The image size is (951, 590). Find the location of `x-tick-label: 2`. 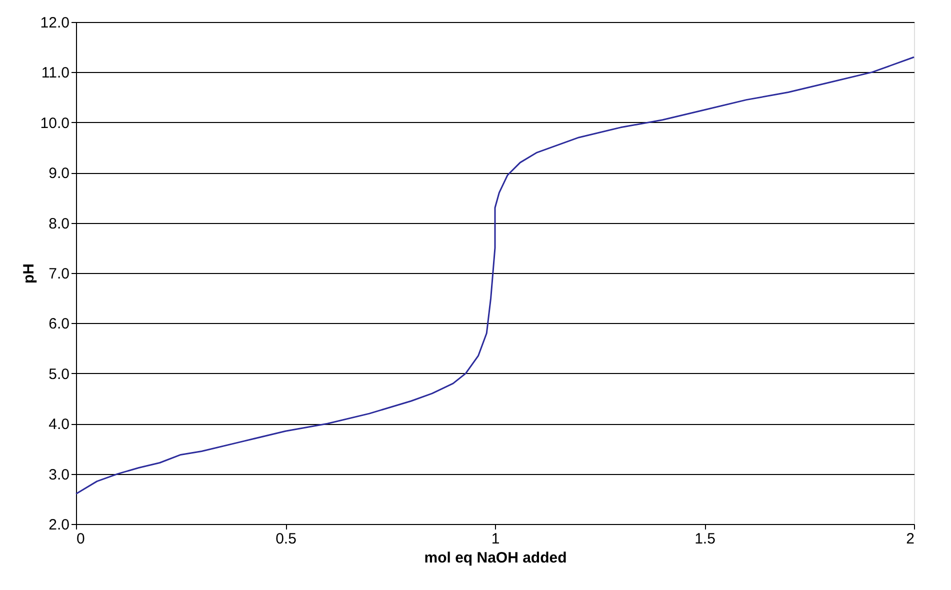

x-tick-label: 2 is located at coordinates (910, 539).